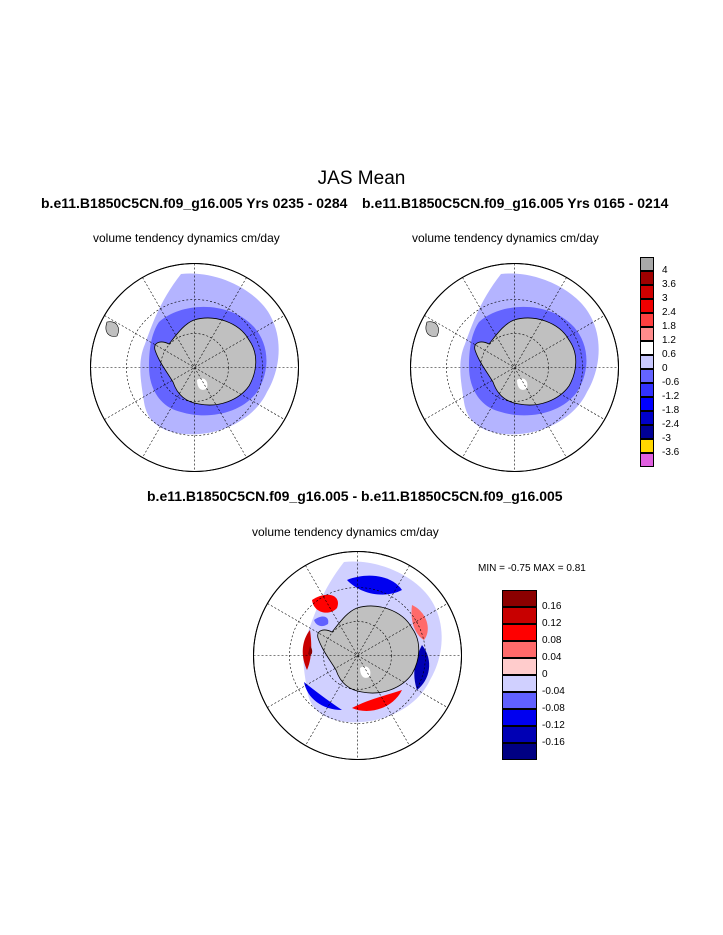 The image size is (723, 935). Describe the element at coordinates (669, 354) in the screenshot. I see `legend-top-label: 0.6` at that location.